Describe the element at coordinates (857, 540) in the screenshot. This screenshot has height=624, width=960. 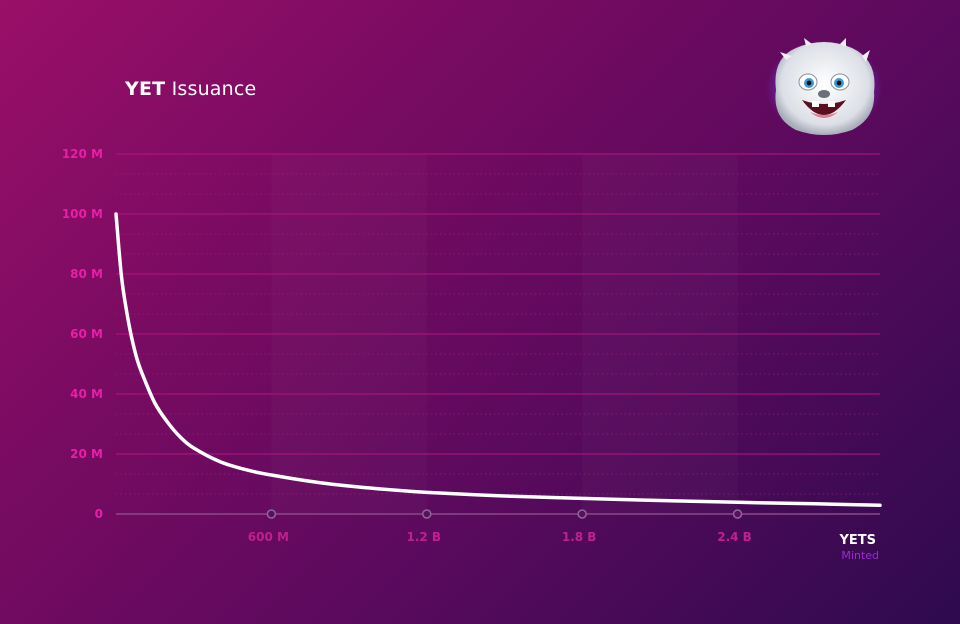
I see `x-axis-label: YETS` at that location.